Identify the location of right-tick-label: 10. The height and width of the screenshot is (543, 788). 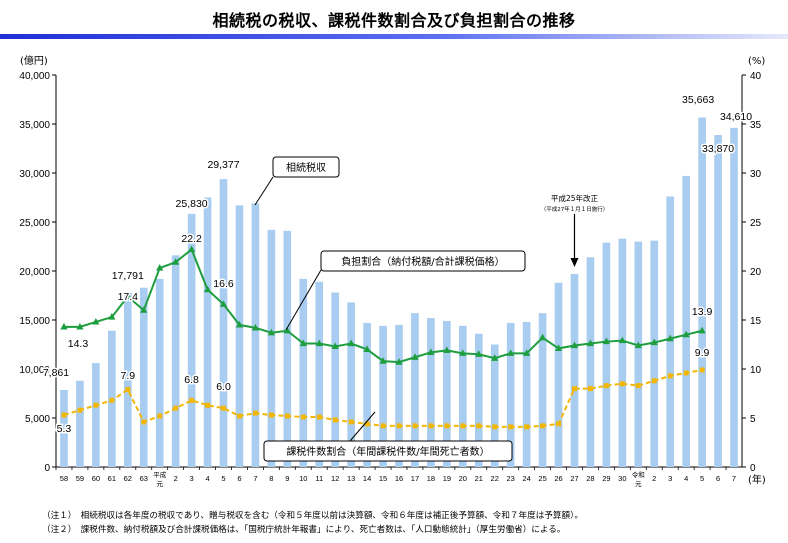
(756, 370).